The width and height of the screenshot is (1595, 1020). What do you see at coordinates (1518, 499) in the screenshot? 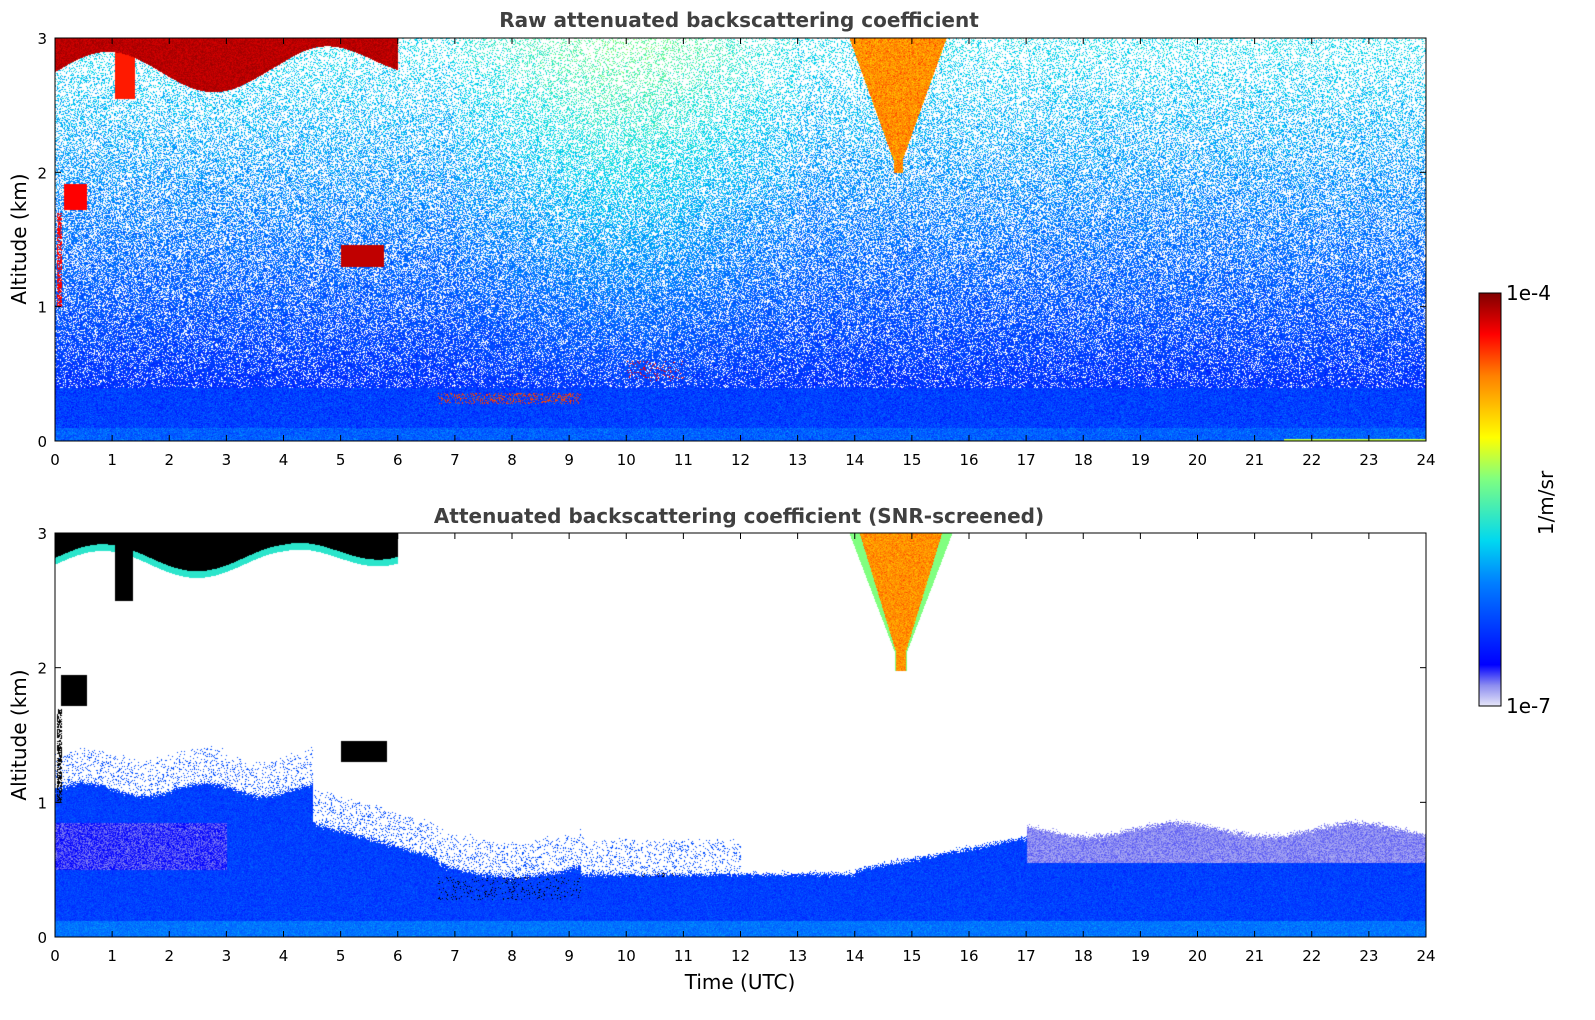
I see `colorbar: 1e-4 1e-7 1/m/sr` at bounding box center [1518, 499].